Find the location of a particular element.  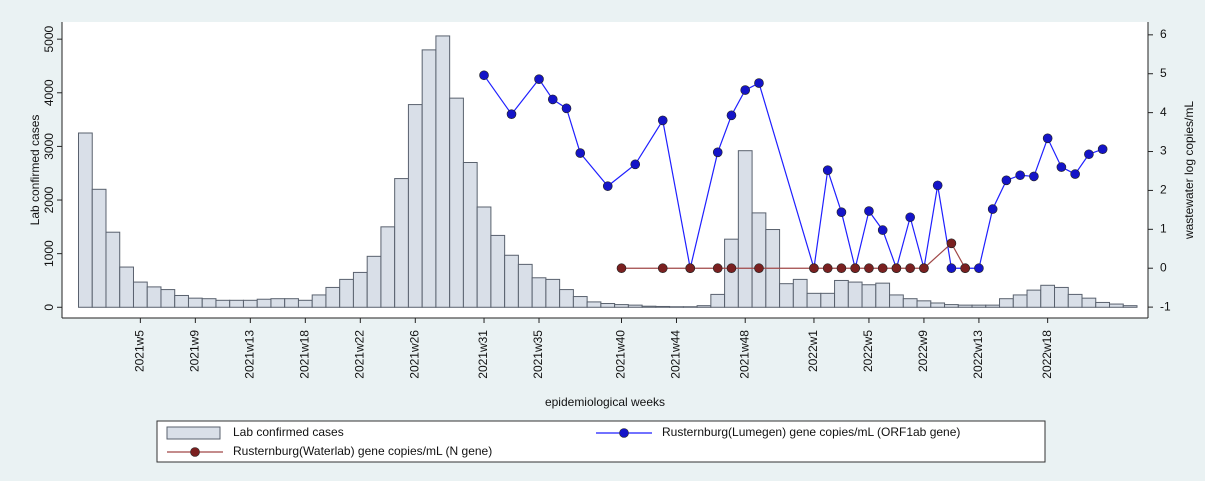

y2-tick-label: 1 is located at coordinates (1163, 228).